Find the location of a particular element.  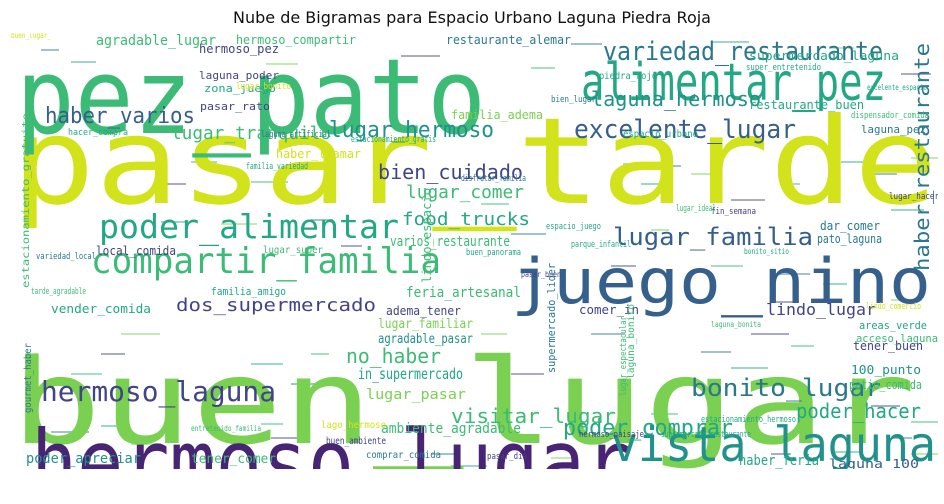

cloud-word-laguna-pez: laguna_pez is located at coordinates (893, 129).